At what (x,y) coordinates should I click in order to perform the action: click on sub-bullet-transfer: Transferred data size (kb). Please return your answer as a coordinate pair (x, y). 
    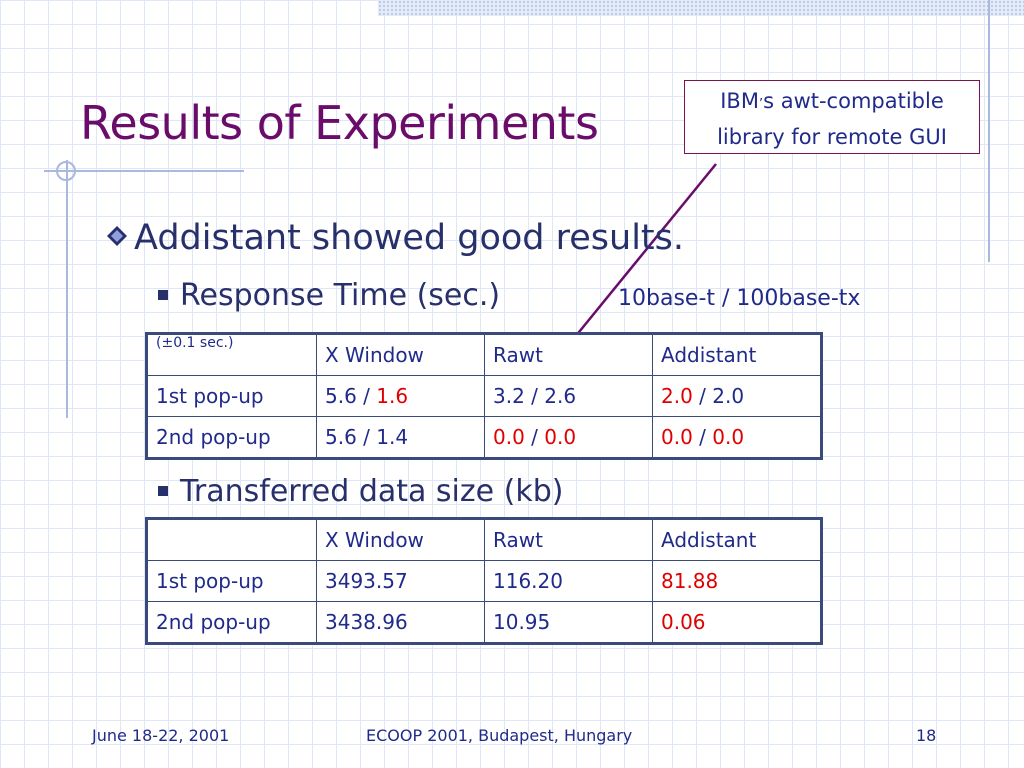
    Looking at the image, I should click on (360, 491).